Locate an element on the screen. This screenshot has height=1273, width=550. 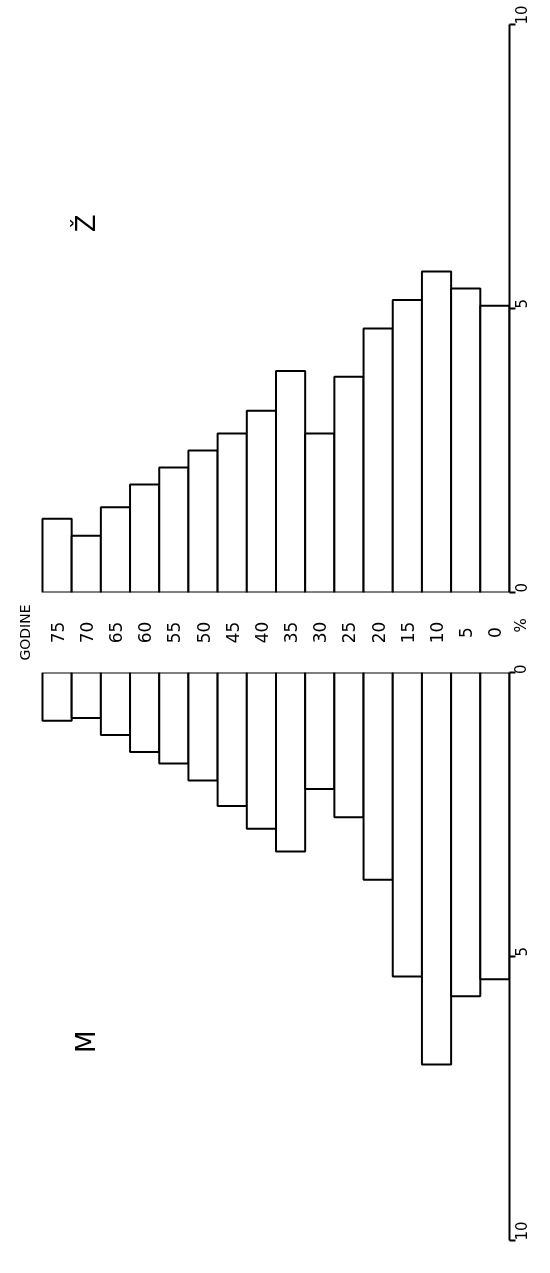
x-tick-label: 55 is located at coordinates (174, 632).